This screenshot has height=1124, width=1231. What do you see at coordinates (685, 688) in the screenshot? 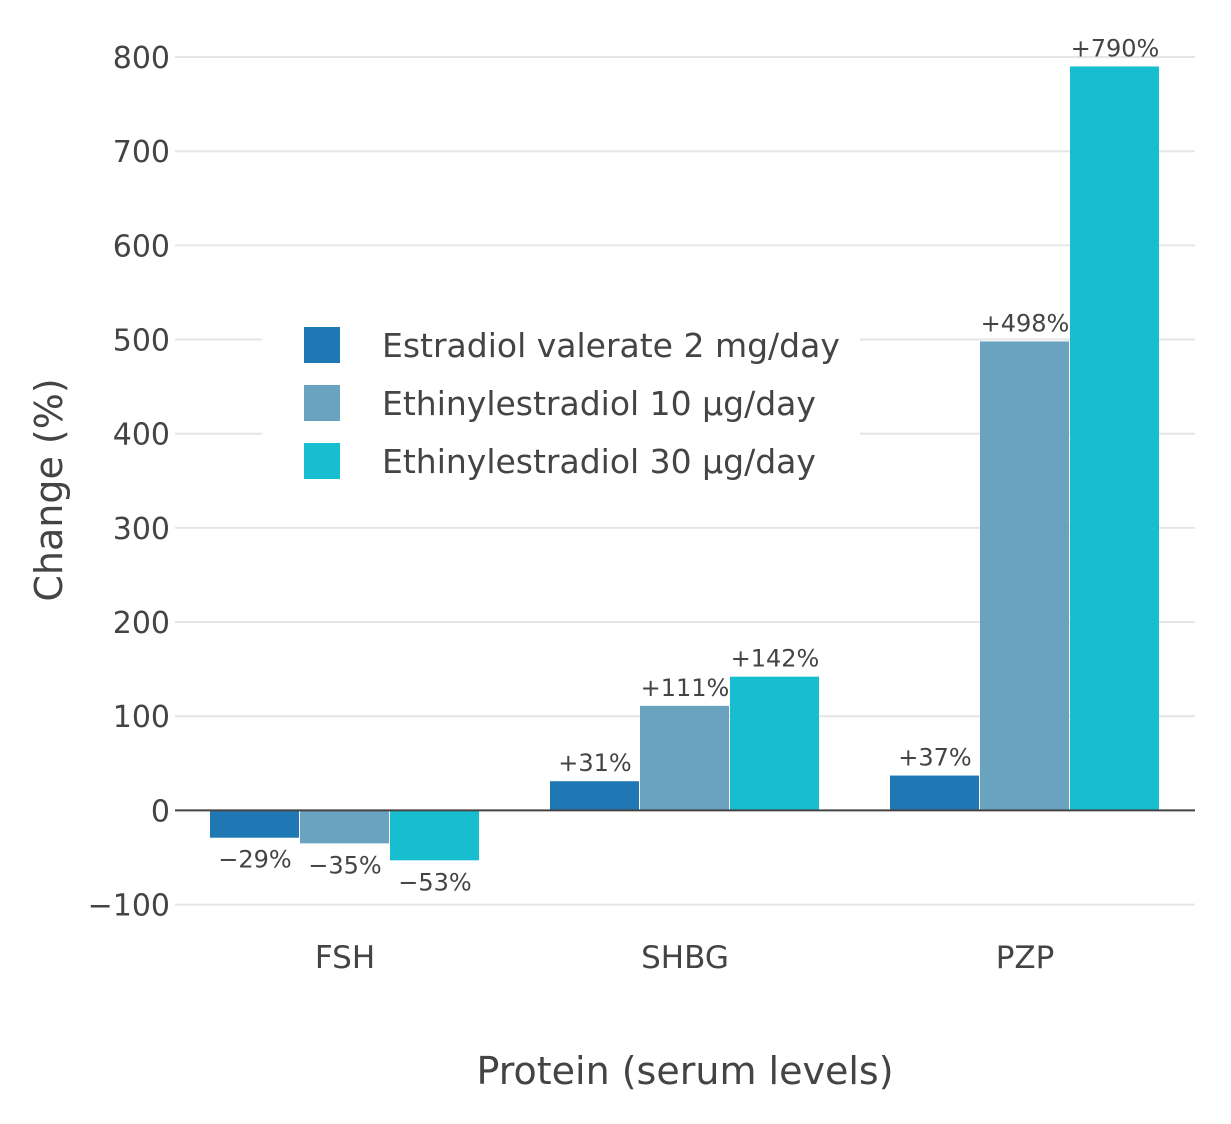
I see `data-label: +111%` at bounding box center [685, 688].